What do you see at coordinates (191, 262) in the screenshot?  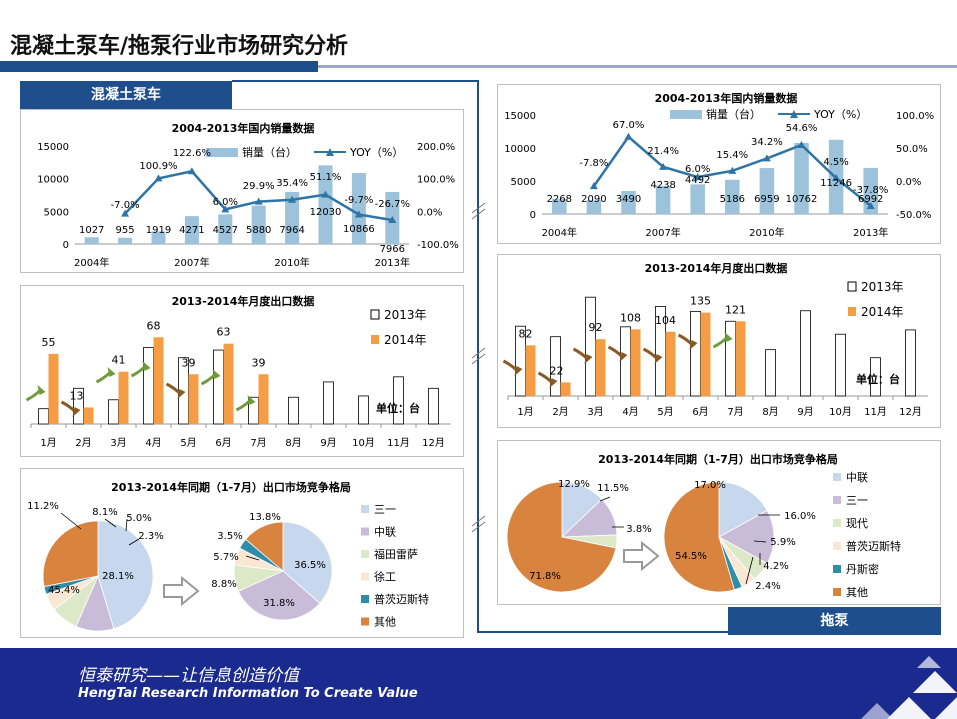 I see `x-axis-tick: 2007年` at bounding box center [191, 262].